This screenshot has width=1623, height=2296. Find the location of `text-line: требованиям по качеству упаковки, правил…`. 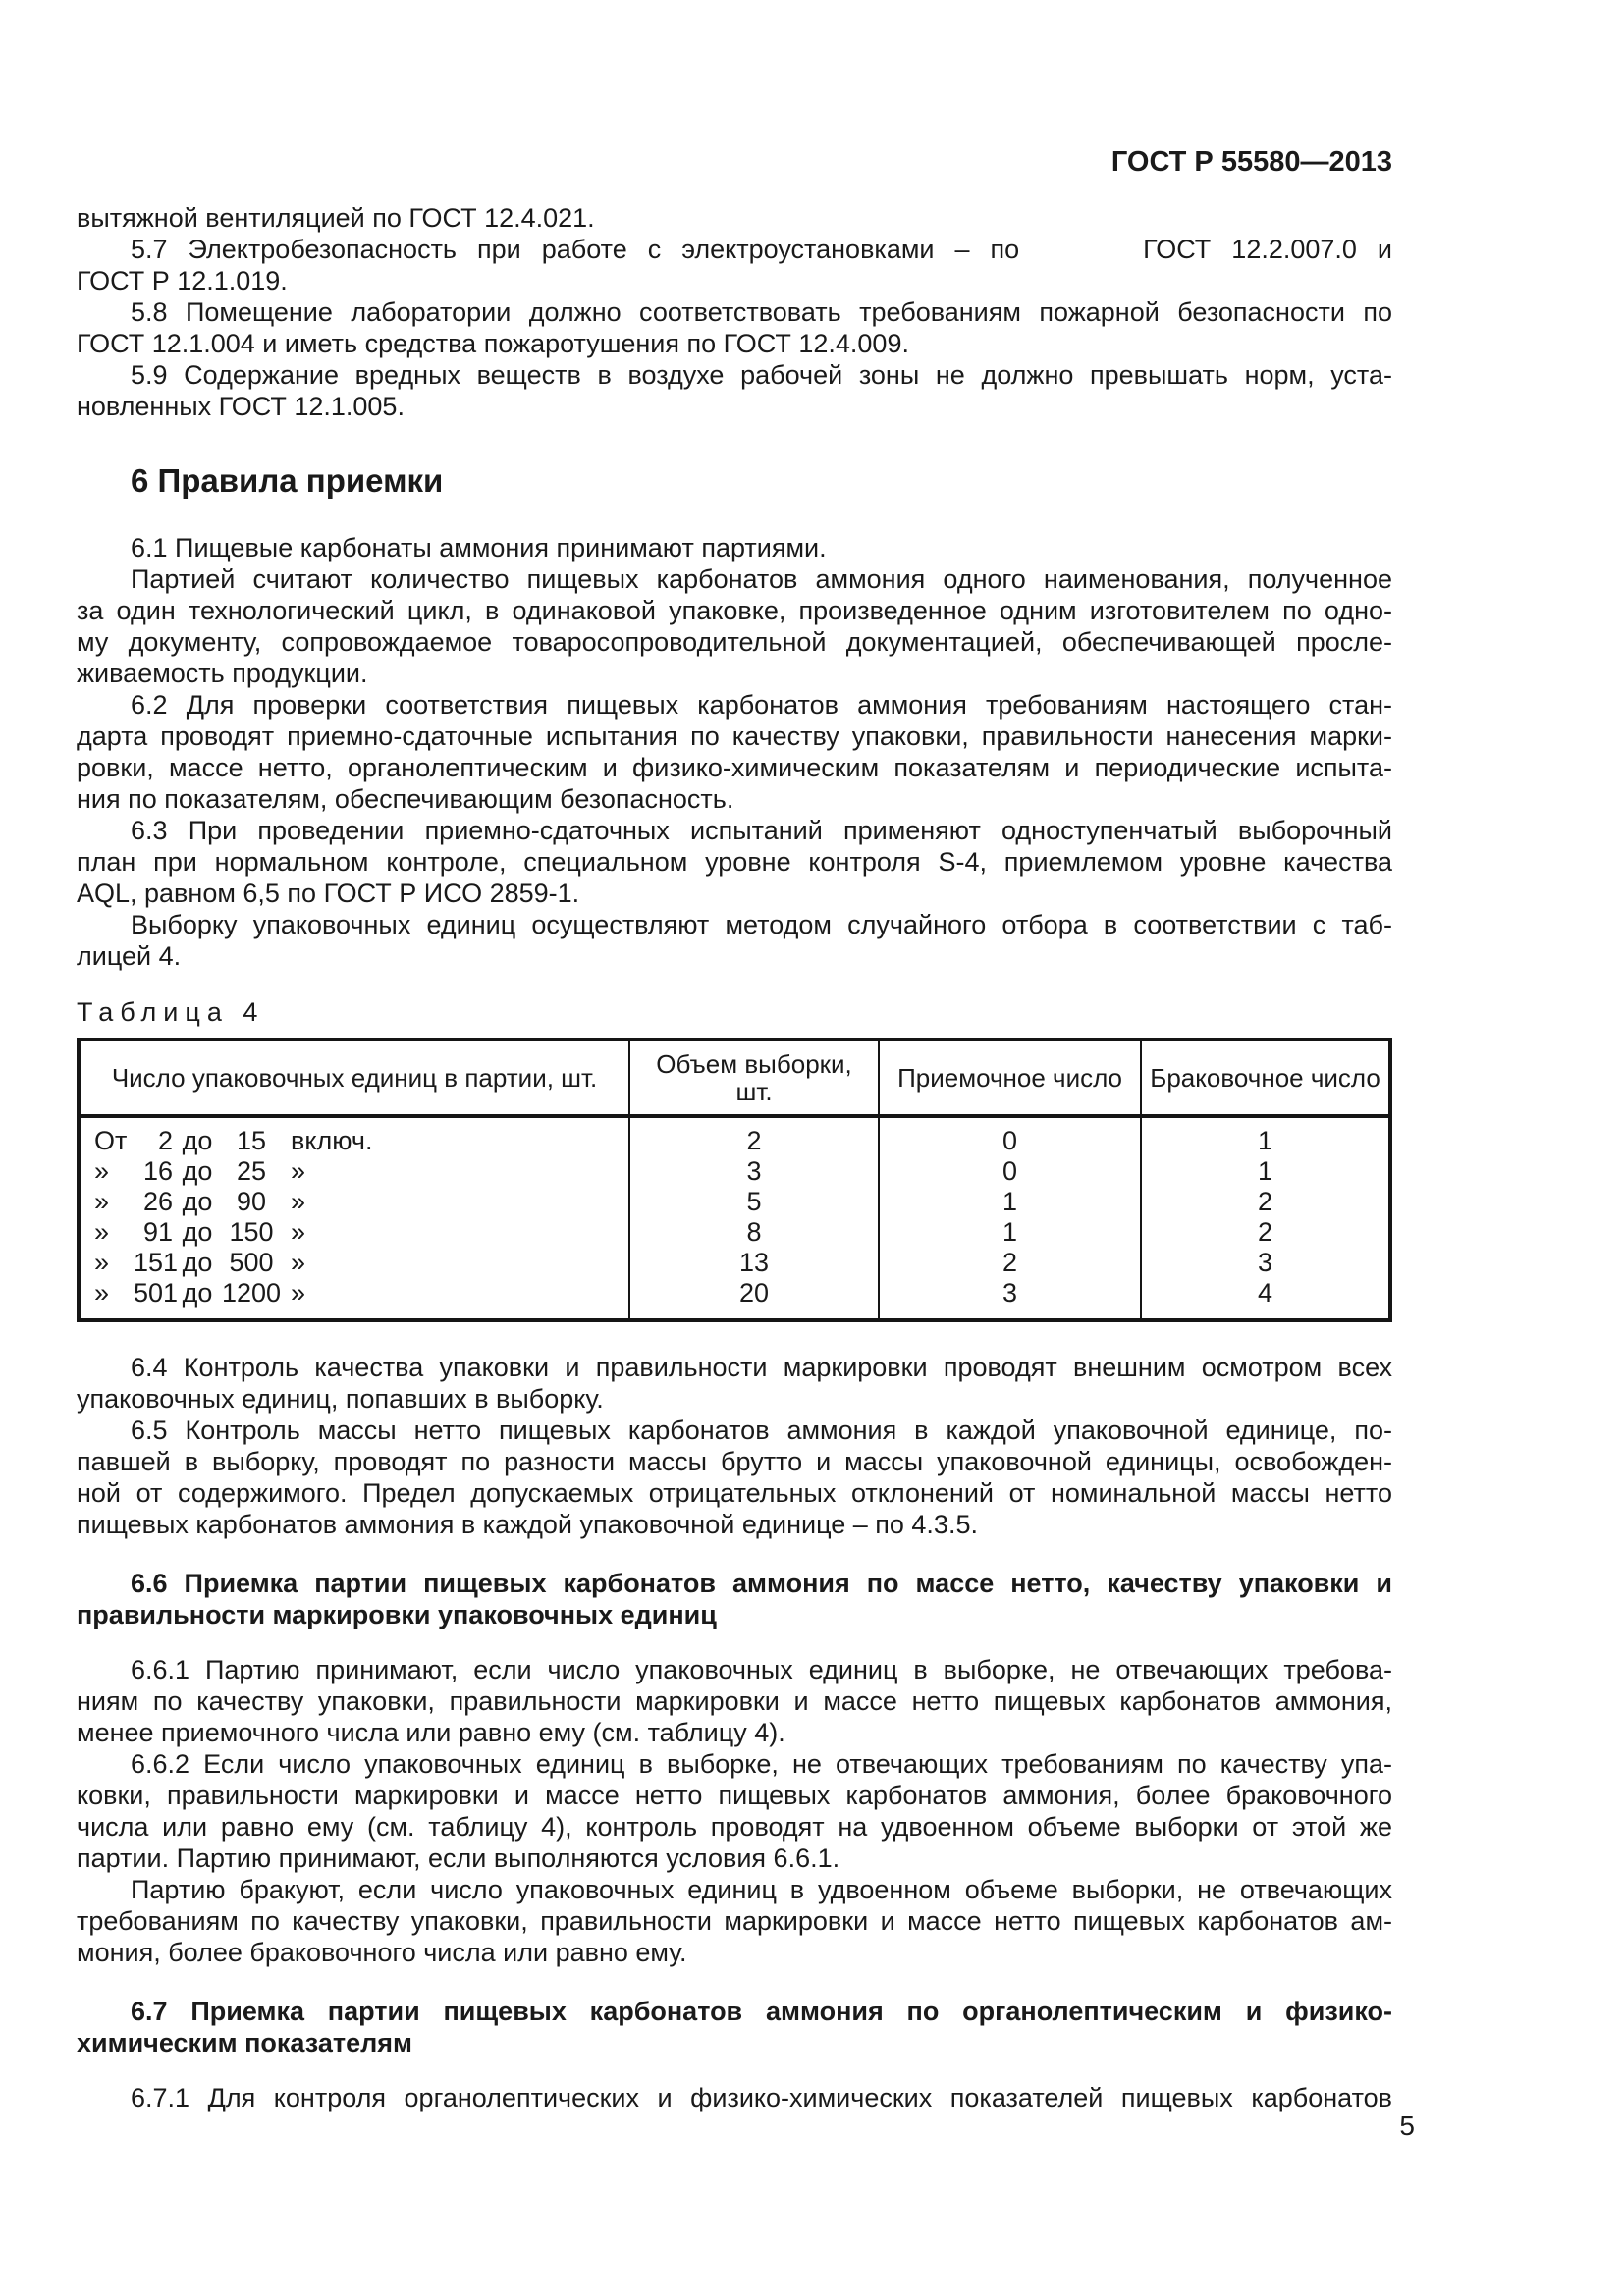

text-line: требованиям по качеству упаковки, правил… is located at coordinates (734, 1921).